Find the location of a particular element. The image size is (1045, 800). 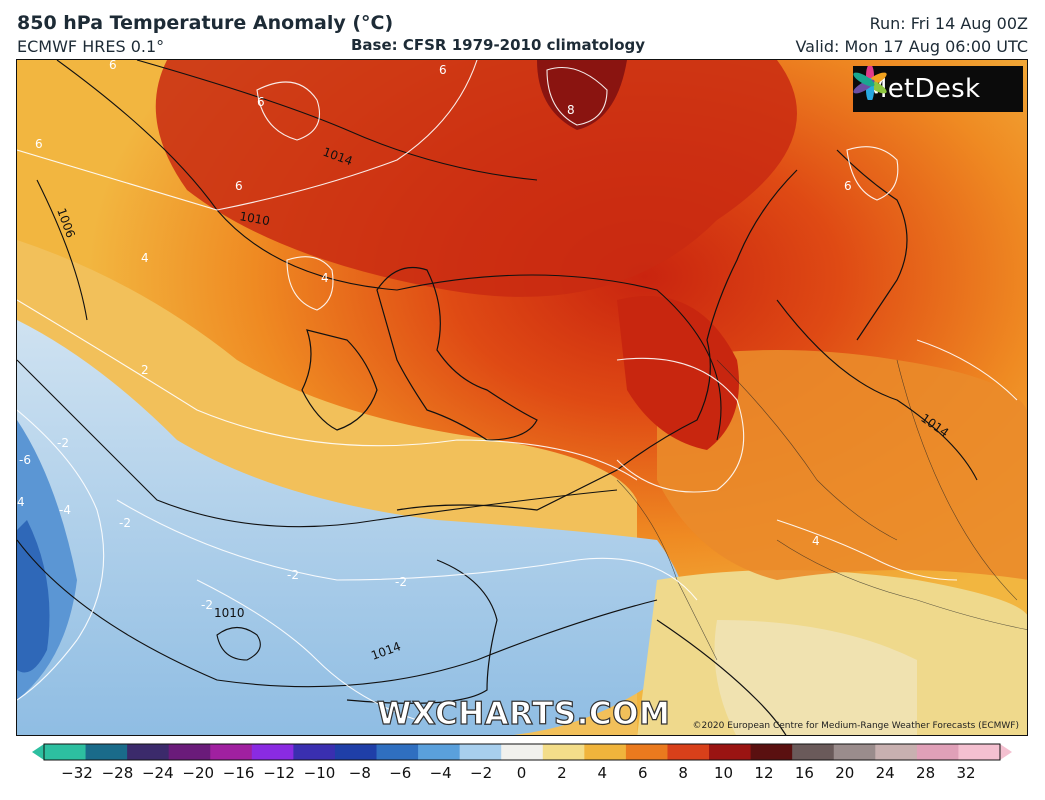

colorbar-tick-label: 20 is located at coordinates (845, 773).